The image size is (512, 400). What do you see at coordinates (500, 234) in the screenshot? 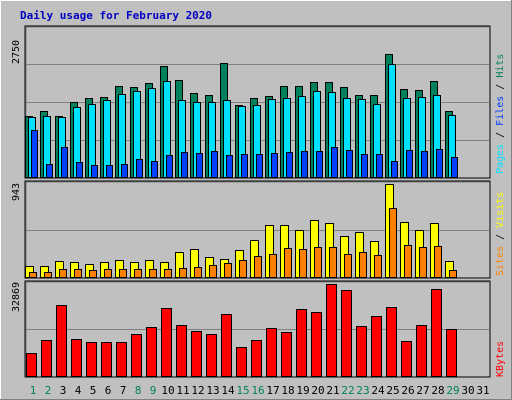
I see `middle-legend: Sites / Visits` at bounding box center [500, 234].